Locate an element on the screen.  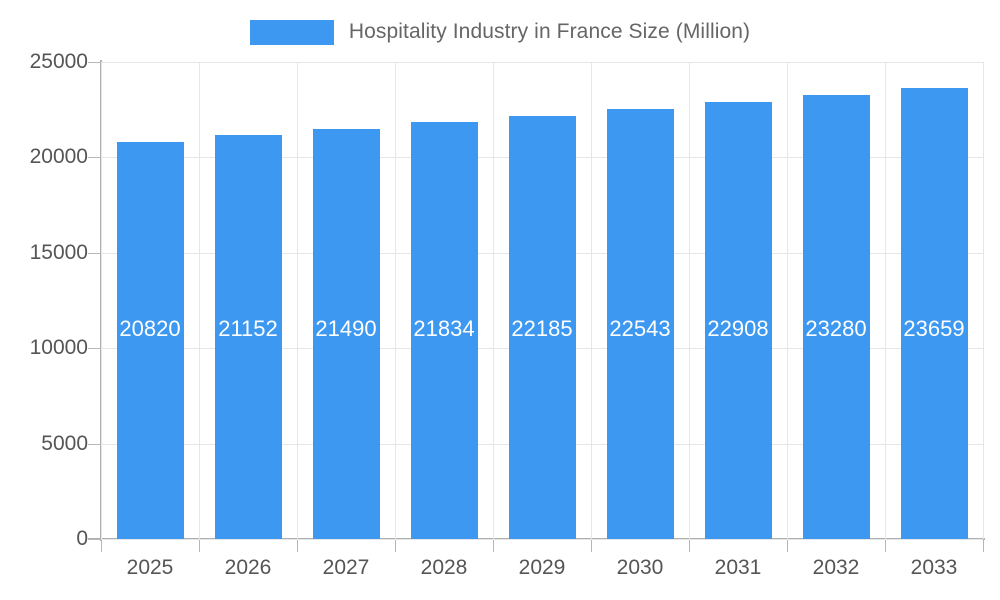
bar-value-label: 23659 is located at coordinates (934, 329).